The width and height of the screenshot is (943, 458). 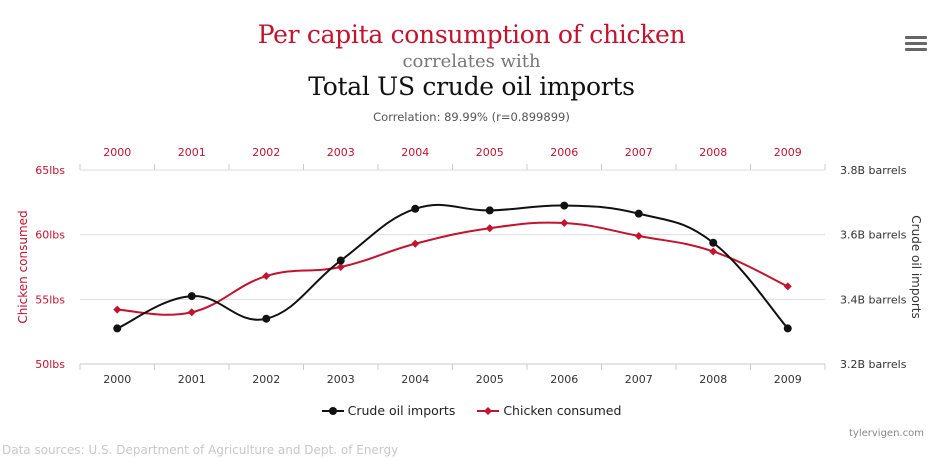 What do you see at coordinates (713, 379) in the screenshot?
I see `bottom-axis-label: 2008` at bounding box center [713, 379].